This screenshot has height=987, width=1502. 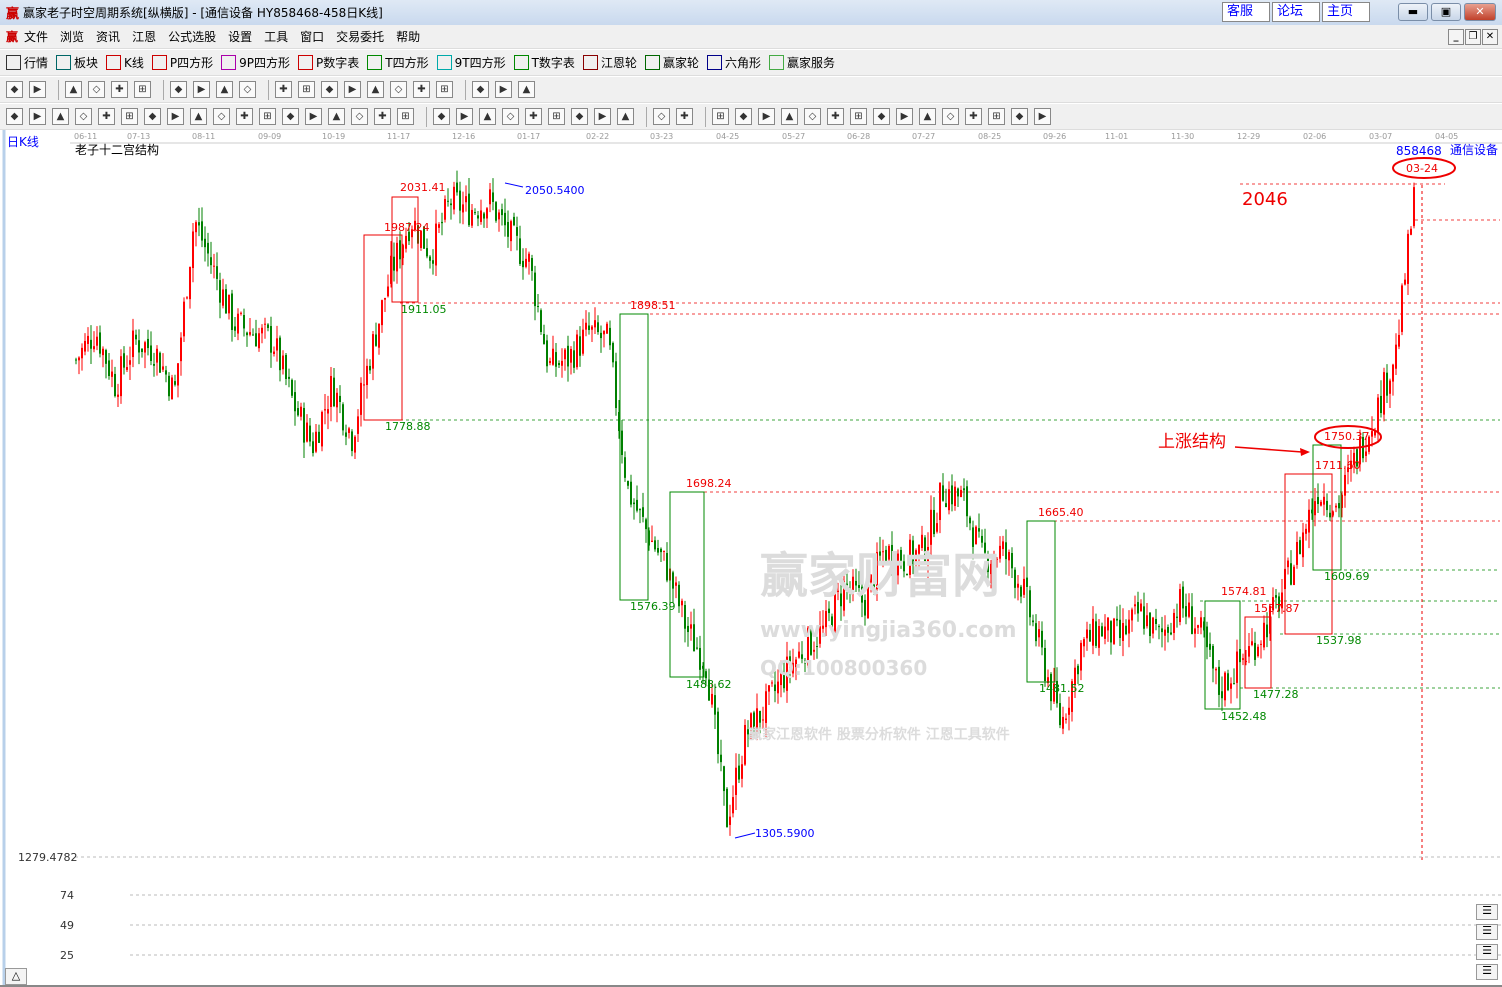 What do you see at coordinates (408, 37) in the screenshot?
I see `menu-help: 帮助` at bounding box center [408, 37].